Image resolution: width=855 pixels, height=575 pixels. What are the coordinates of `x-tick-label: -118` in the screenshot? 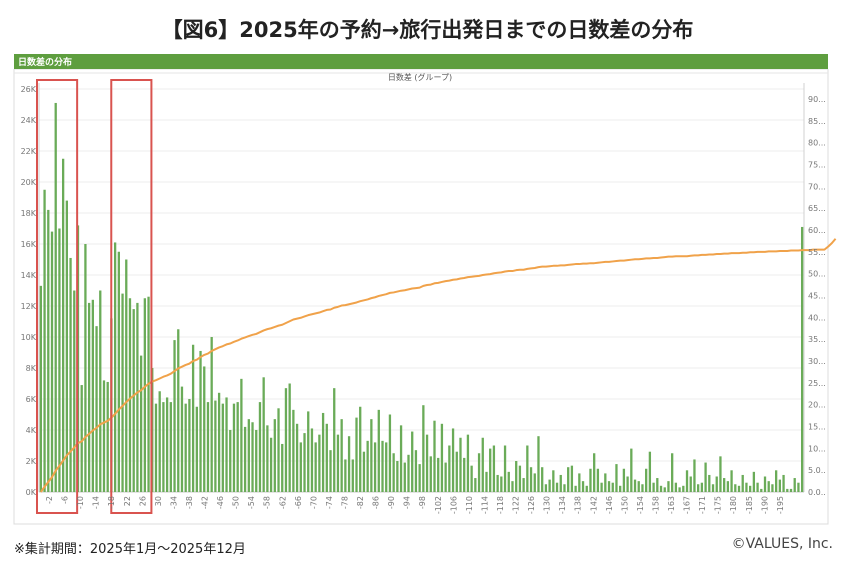 It's located at (500, 505).